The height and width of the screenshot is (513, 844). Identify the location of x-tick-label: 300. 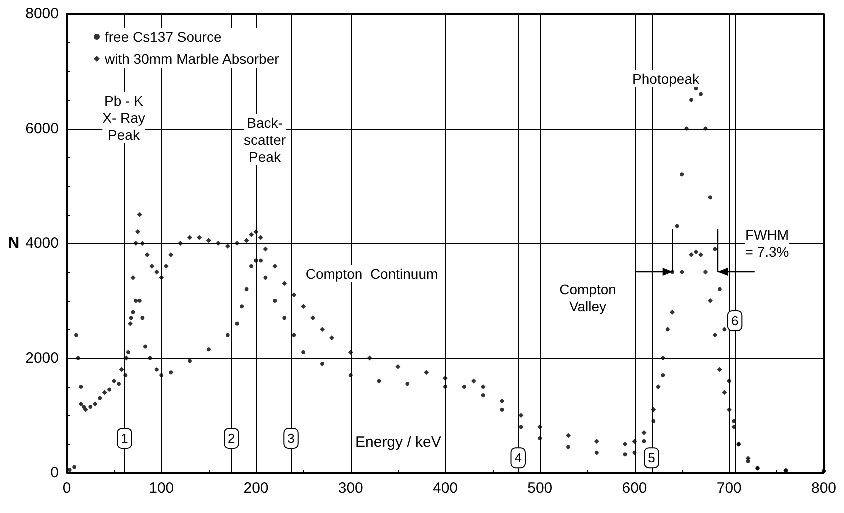
(351, 488).